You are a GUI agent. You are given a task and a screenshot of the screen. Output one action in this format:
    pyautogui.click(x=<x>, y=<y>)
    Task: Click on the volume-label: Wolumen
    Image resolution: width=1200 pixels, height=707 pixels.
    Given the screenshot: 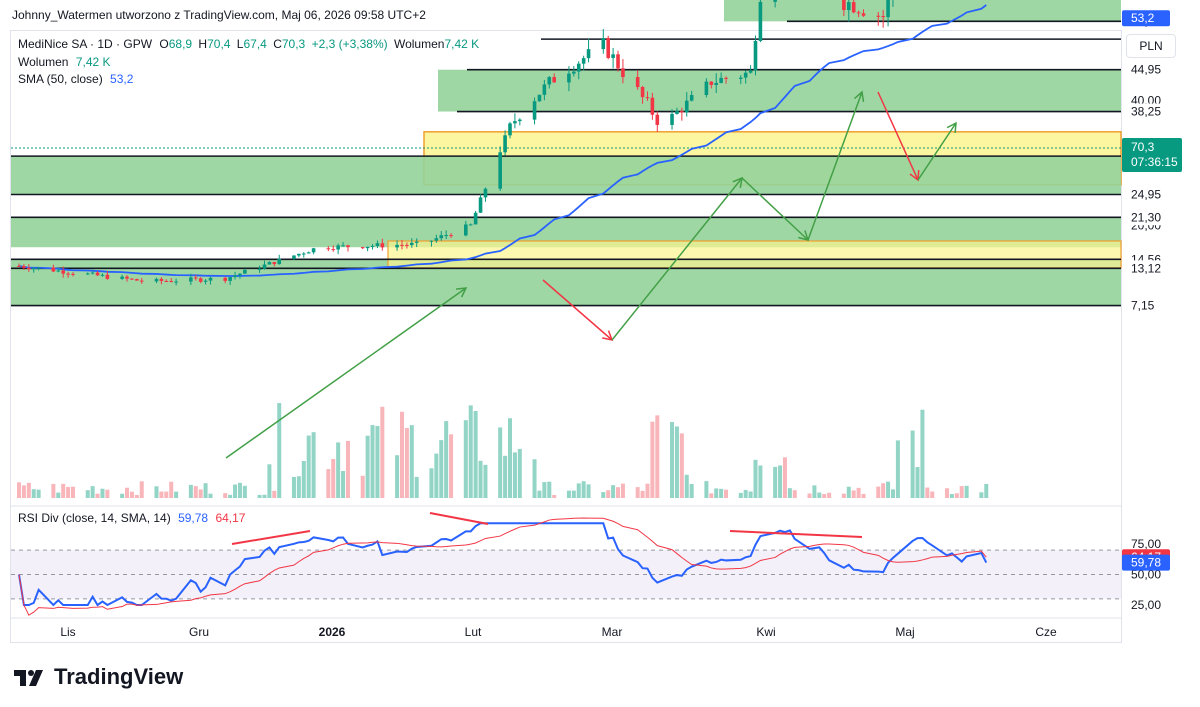 What is the action you would take?
    pyautogui.click(x=419, y=44)
    